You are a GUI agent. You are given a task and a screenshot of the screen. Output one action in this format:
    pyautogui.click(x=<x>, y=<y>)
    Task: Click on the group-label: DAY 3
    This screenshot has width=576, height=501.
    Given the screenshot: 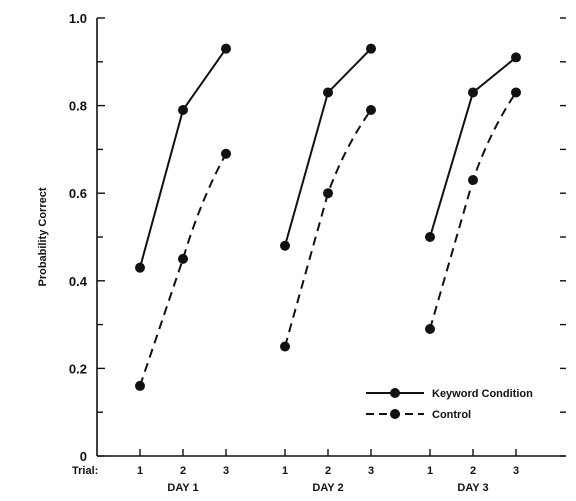 What is the action you would take?
    pyautogui.click(x=472, y=488)
    